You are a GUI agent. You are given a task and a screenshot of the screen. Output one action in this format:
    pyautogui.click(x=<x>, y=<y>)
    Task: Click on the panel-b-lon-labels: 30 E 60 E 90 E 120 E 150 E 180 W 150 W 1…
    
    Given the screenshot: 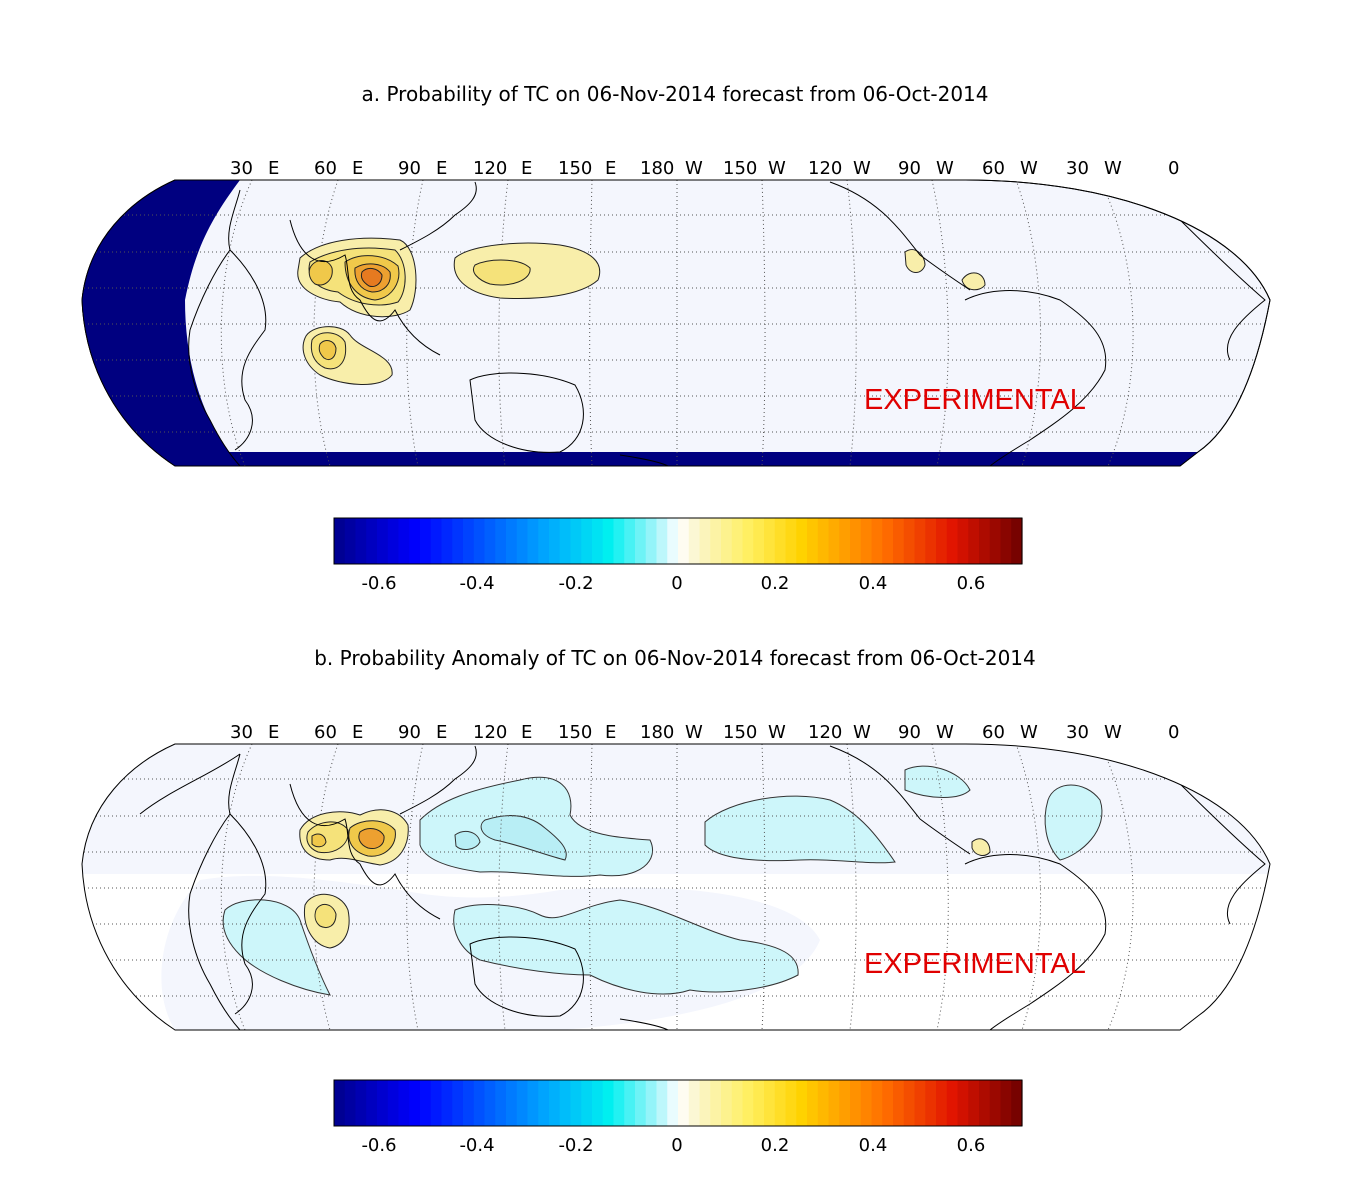 What is the action you would take?
    pyautogui.click(x=704, y=732)
    